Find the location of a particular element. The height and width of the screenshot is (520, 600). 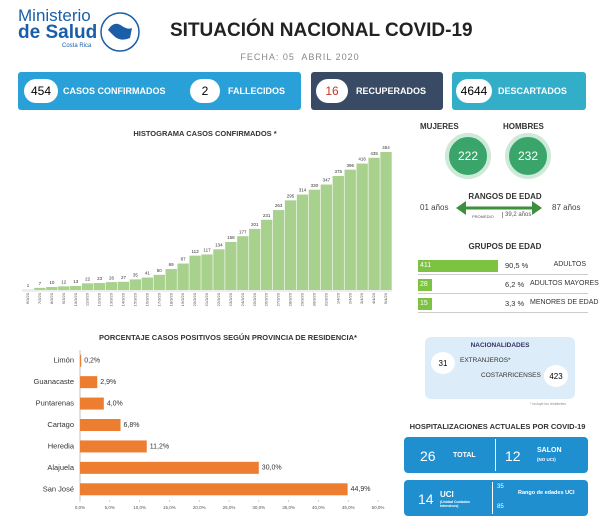

value-label: 375 is located at coordinates (339, 171).